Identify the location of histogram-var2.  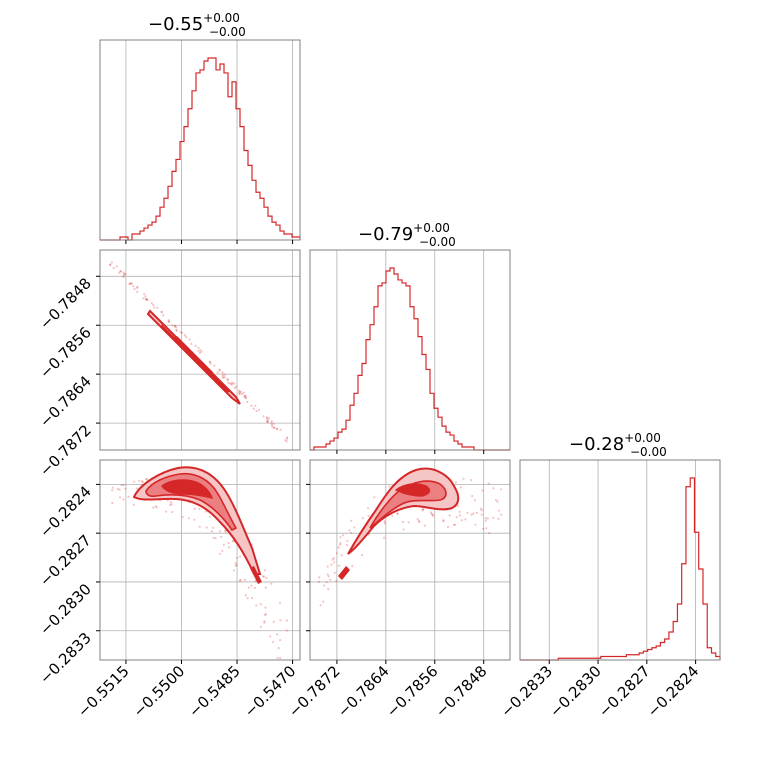
(620, 569).